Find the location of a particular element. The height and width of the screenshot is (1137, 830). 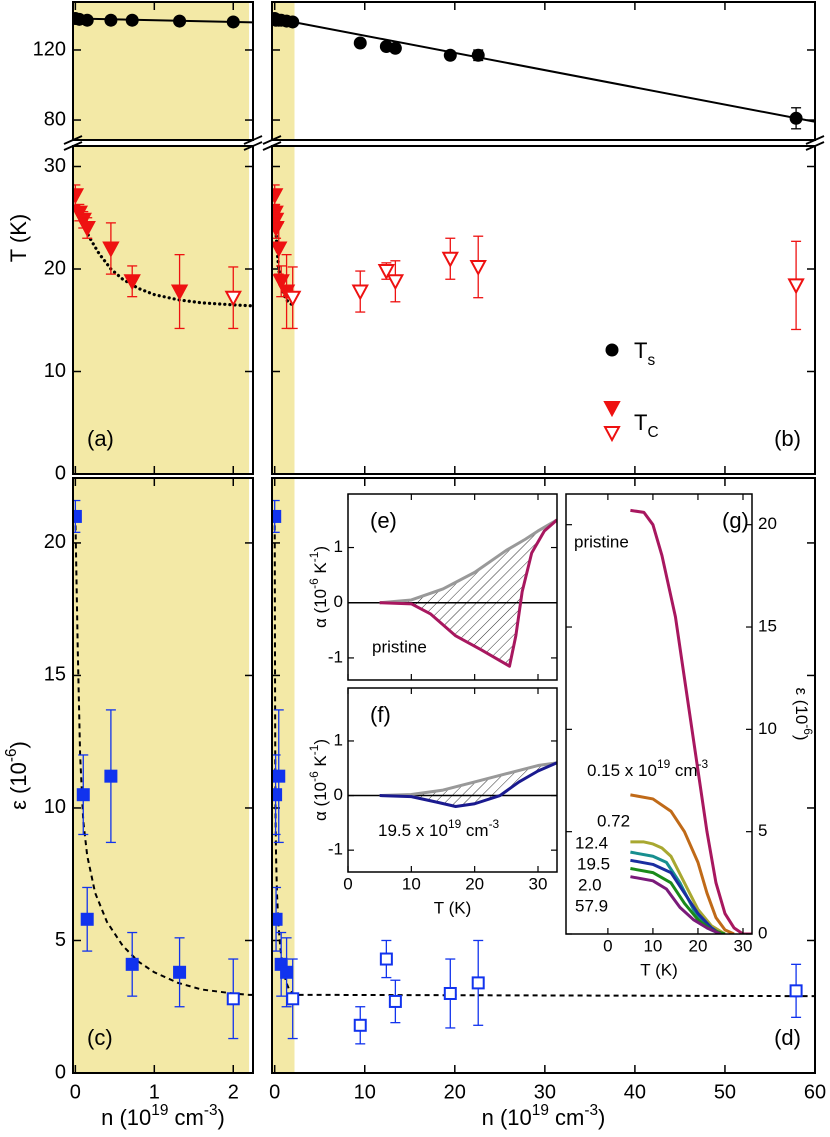

x-tick-label: 60 is located at coordinates (815, 1092).